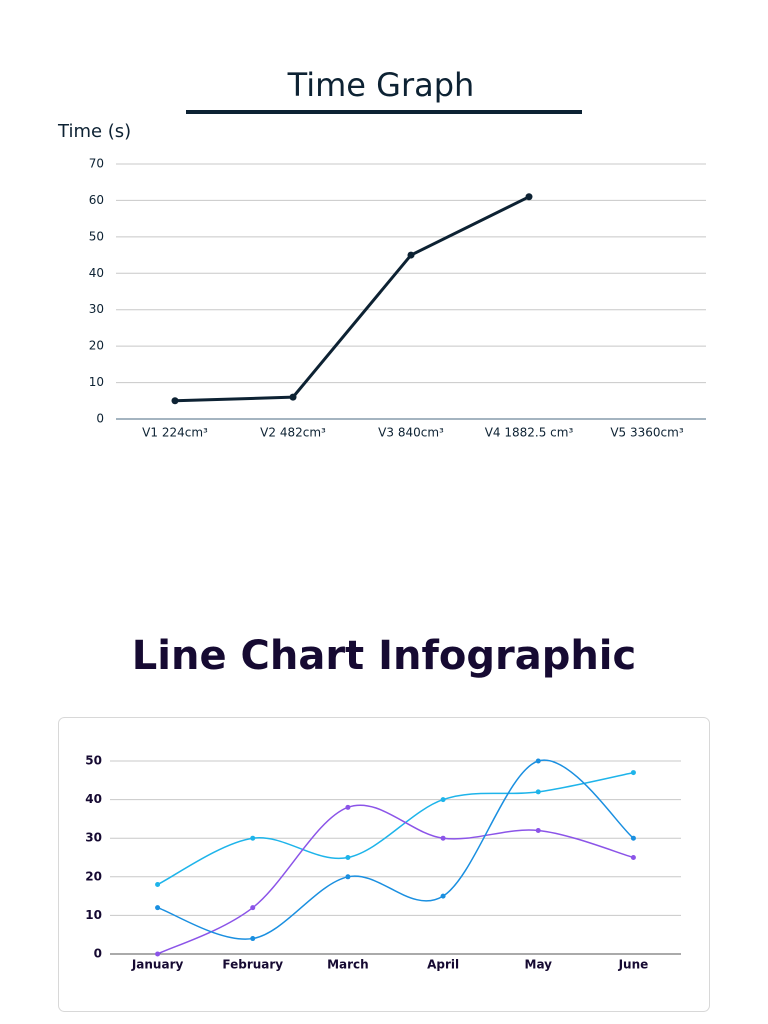 This screenshot has height=1024, width=768. Describe the element at coordinates (96, 200) in the screenshot. I see `y-tick-label: 60` at that location.